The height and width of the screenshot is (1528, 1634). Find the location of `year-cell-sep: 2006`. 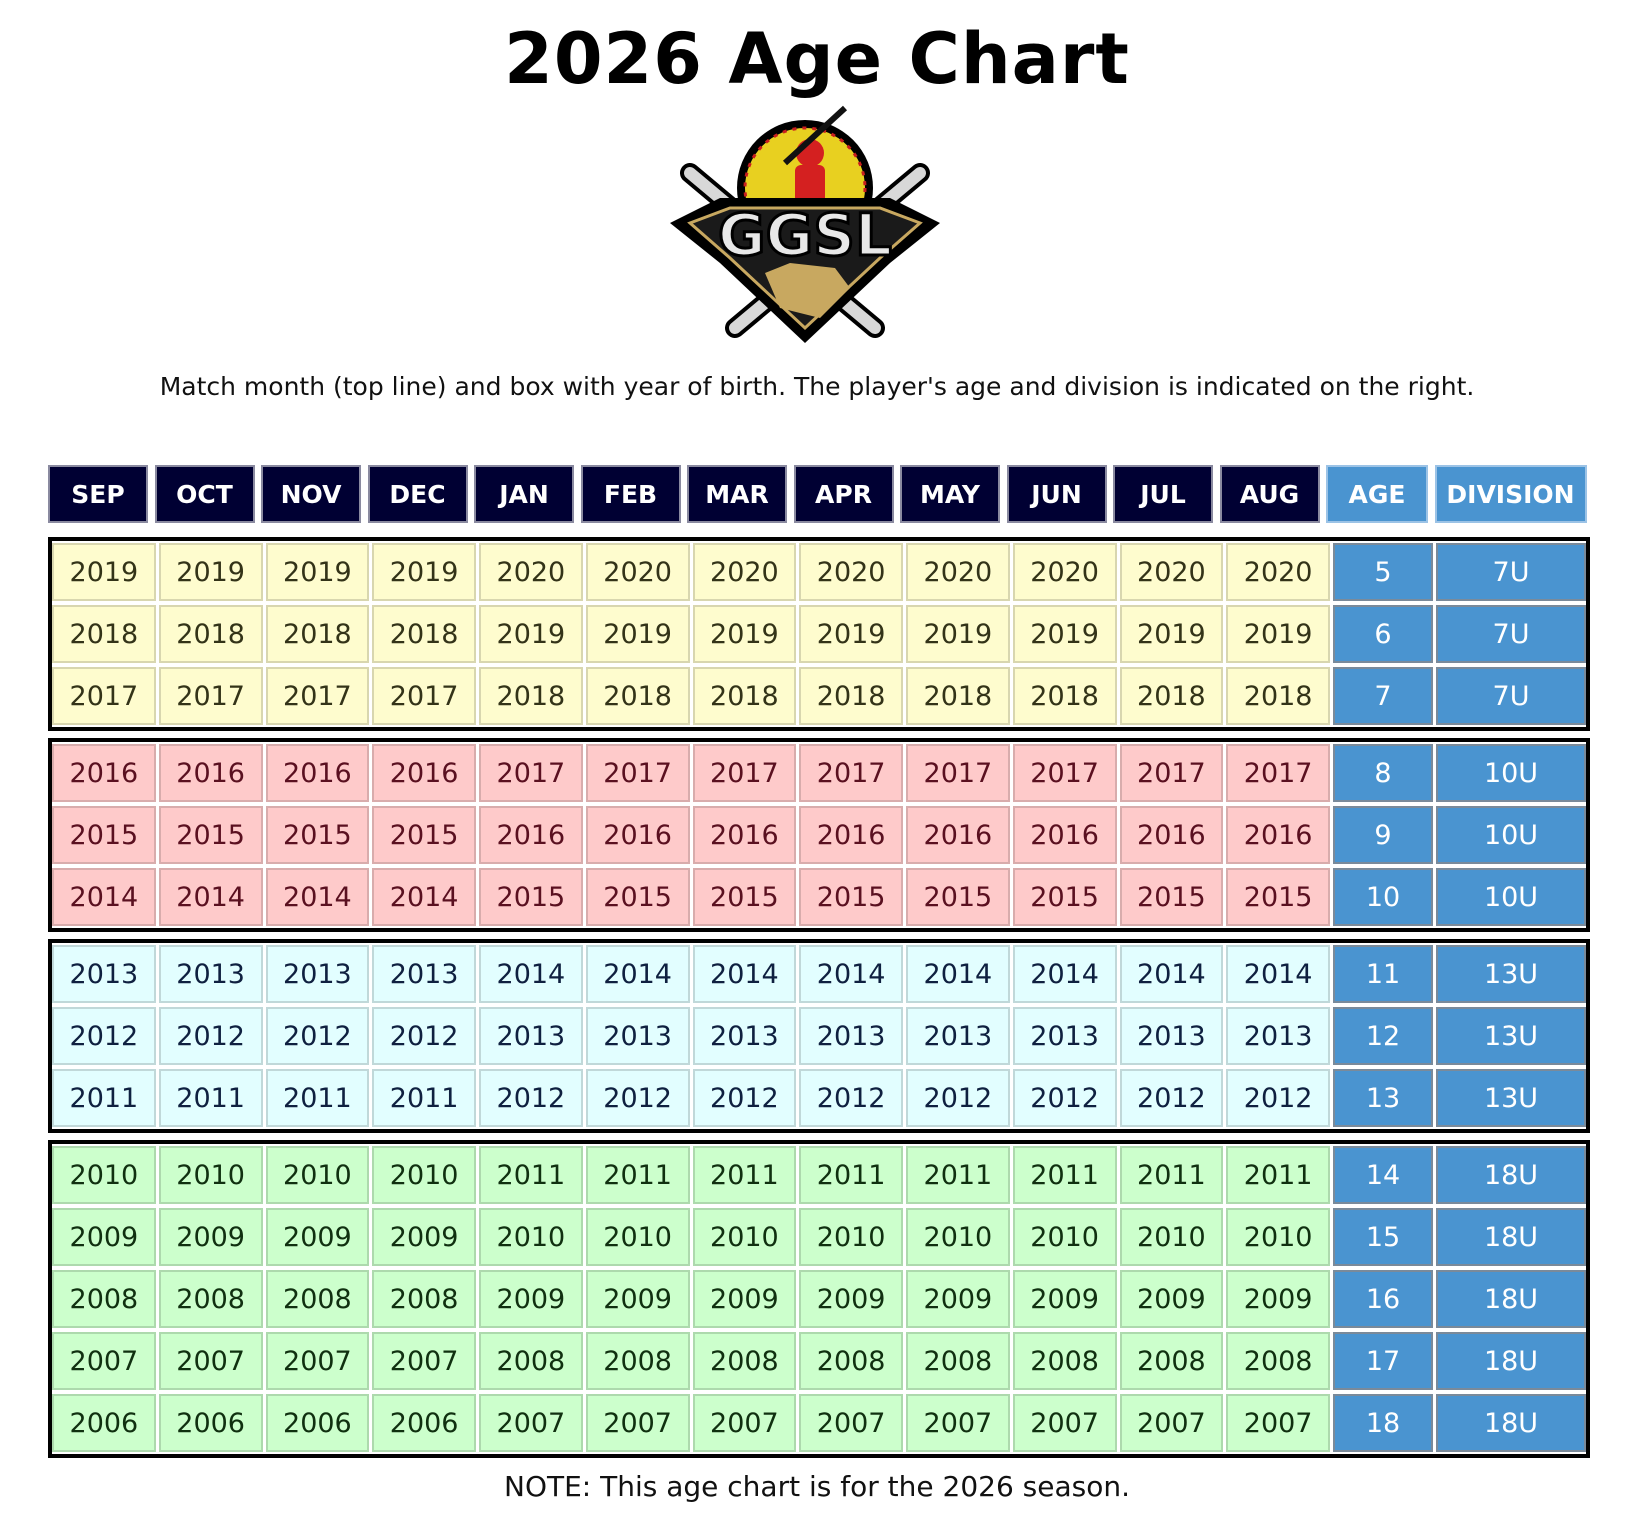

year-cell-sep: 2006 is located at coordinates (104, 1423).